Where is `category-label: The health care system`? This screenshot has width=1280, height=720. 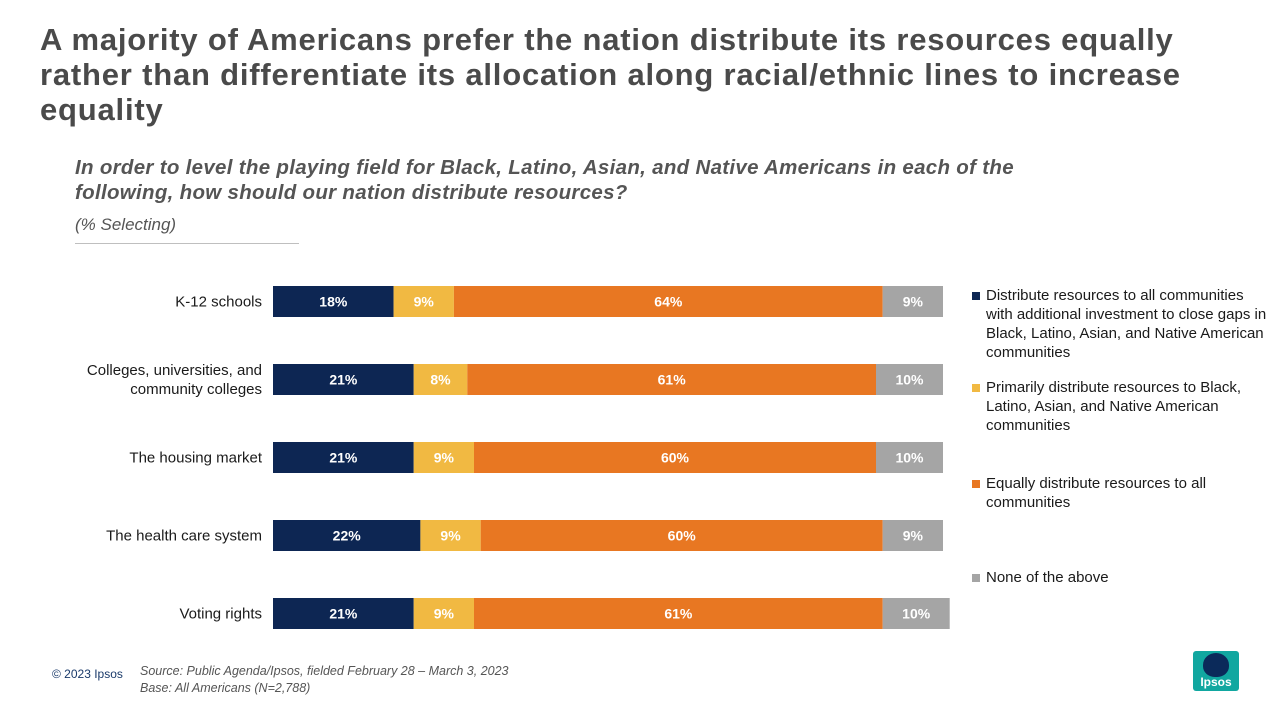
category-label: The health care system is located at coordinates (184, 536).